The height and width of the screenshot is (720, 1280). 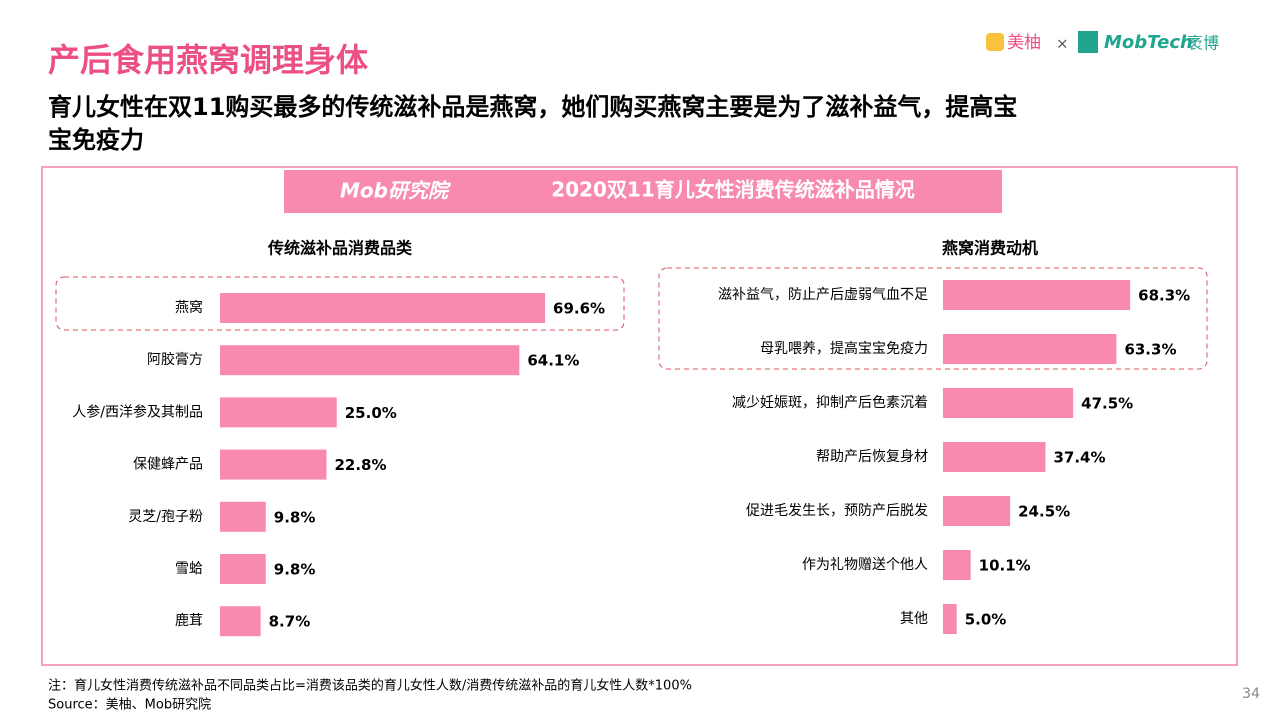 What do you see at coordinates (872, 456) in the screenshot?
I see `category-label: 帮助产后恢复身材` at bounding box center [872, 456].